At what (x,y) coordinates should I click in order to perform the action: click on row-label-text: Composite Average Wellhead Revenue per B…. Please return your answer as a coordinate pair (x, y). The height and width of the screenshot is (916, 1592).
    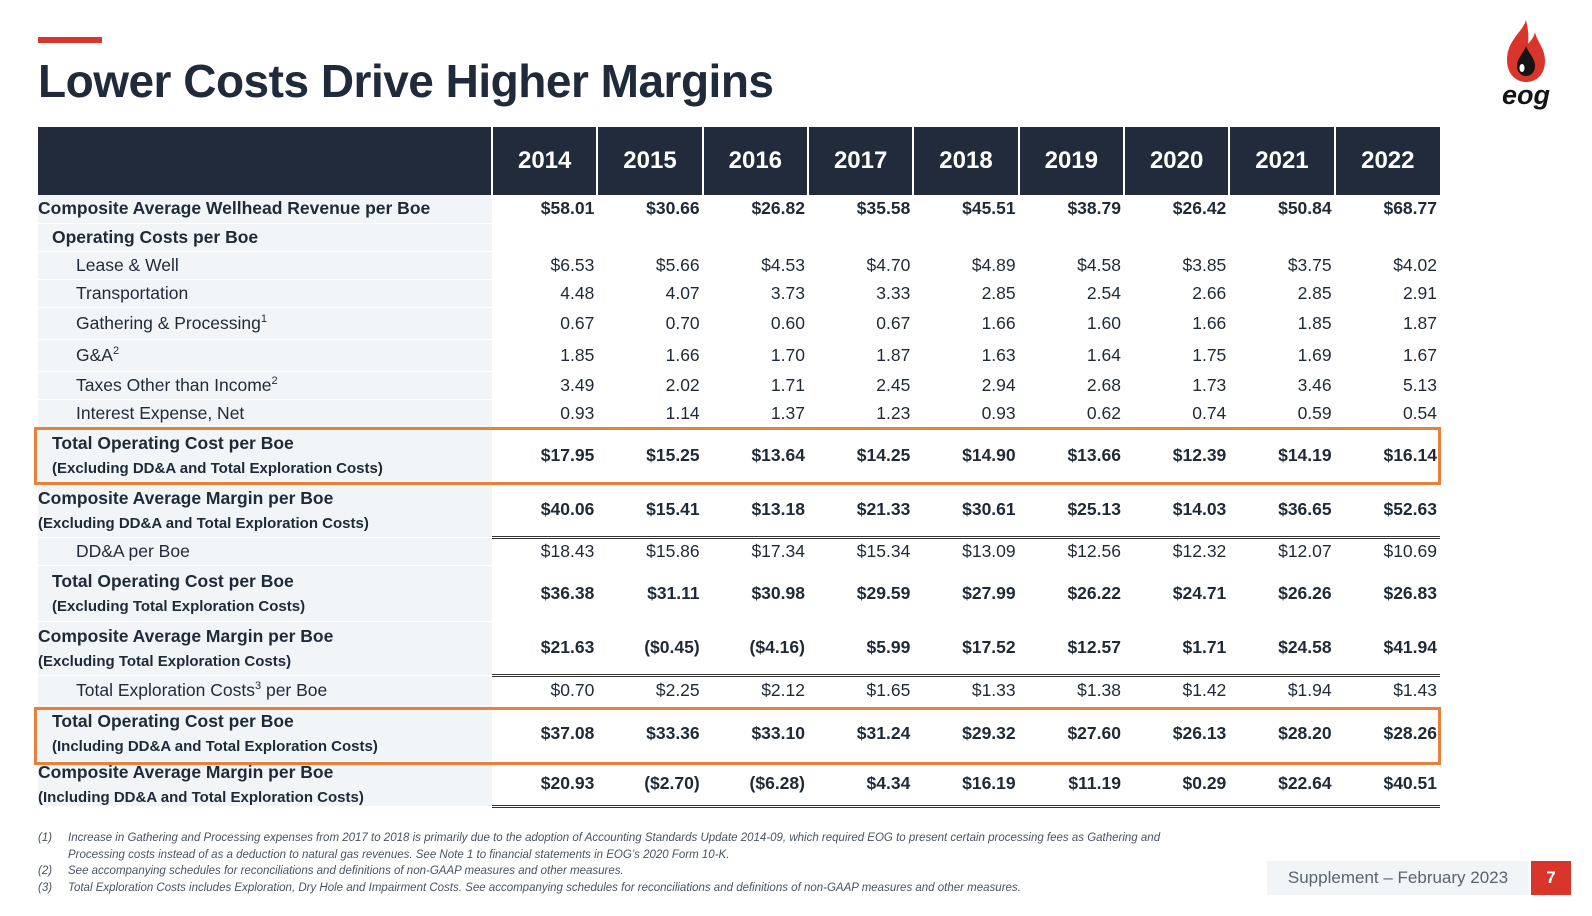
    Looking at the image, I should click on (234, 208).